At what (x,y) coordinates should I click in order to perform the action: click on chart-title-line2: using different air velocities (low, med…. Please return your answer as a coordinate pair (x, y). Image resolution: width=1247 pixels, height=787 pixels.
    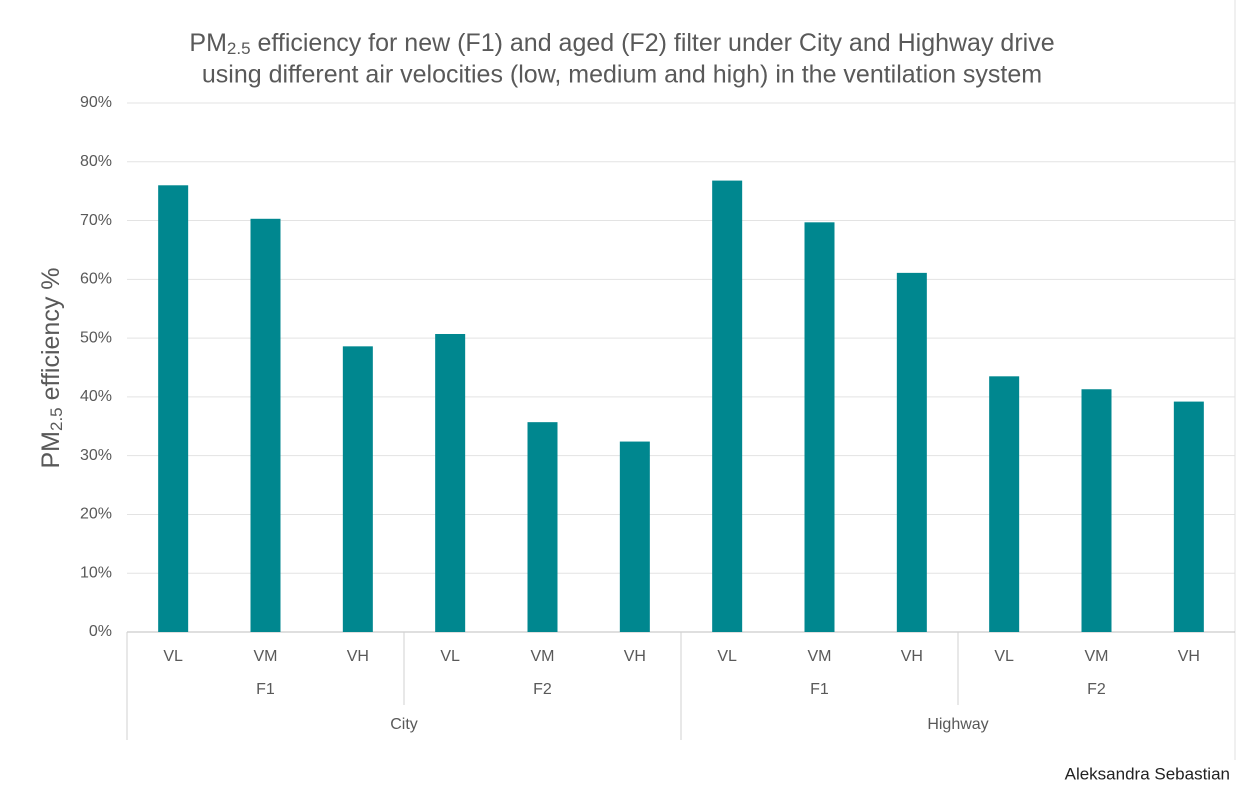
    Looking at the image, I should click on (622, 75).